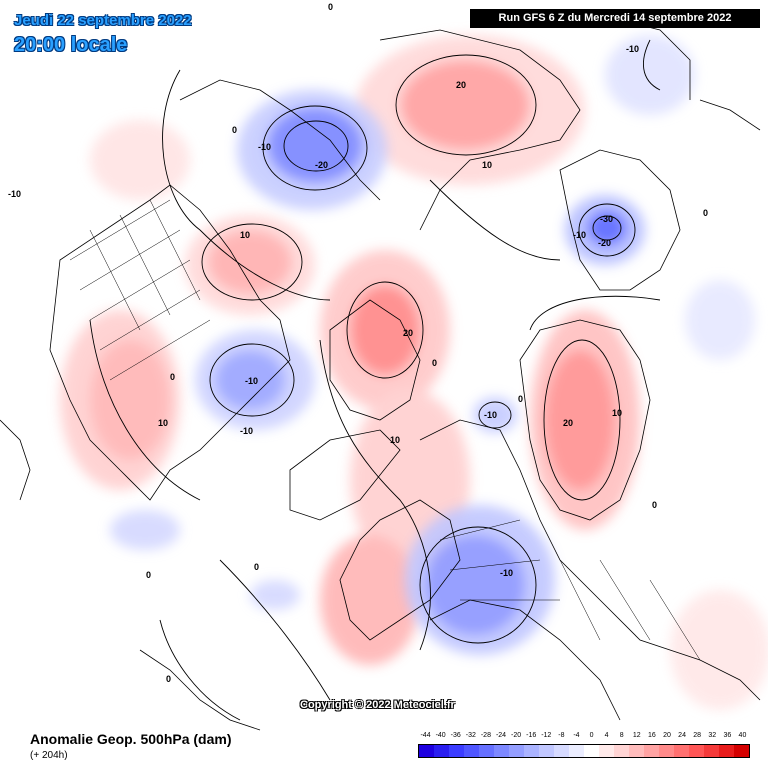 The height and width of the screenshot is (768, 768). Describe the element at coordinates (632, 49) in the screenshot. I see `label-neg10-g: -10` at that location.